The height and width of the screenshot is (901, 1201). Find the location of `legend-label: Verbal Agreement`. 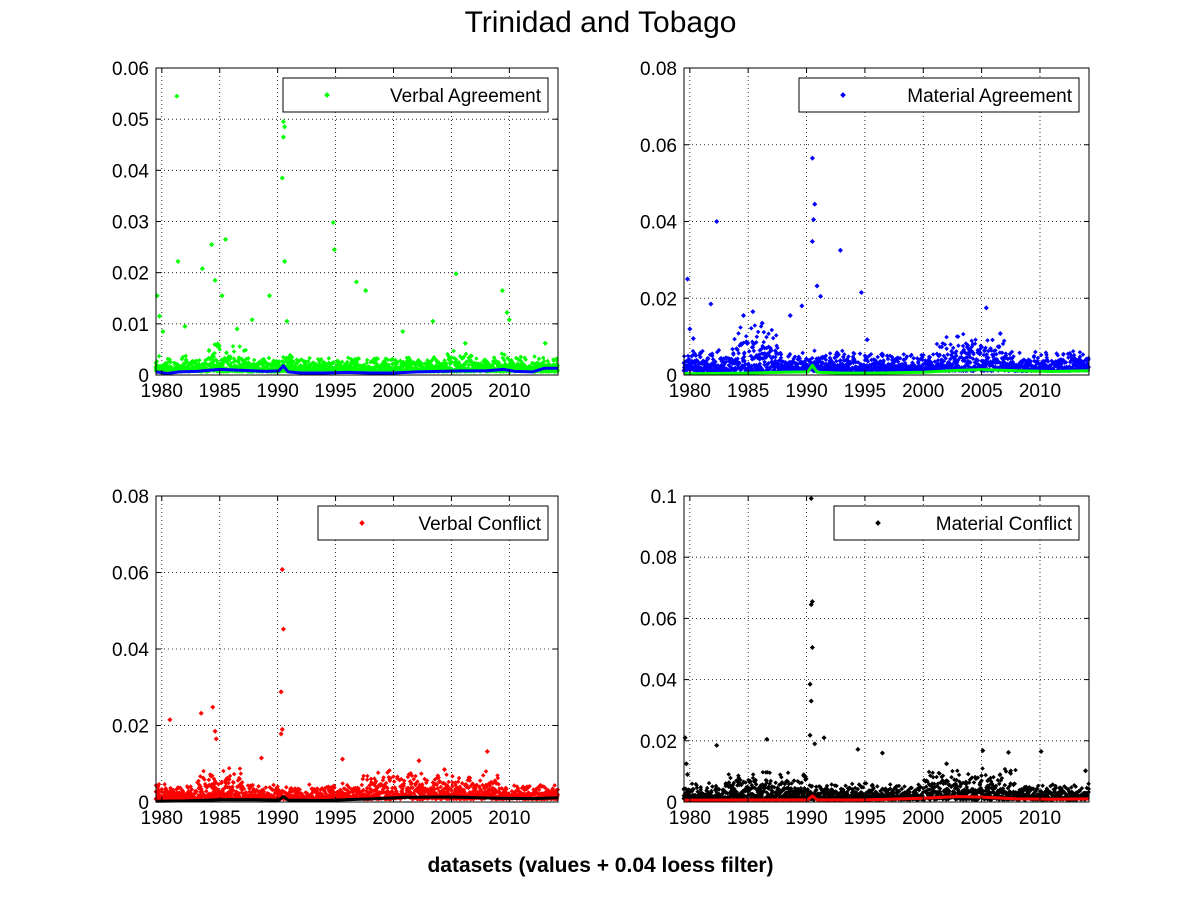

legend-label: Verbal Agreement is located at coordinates (466, 96).